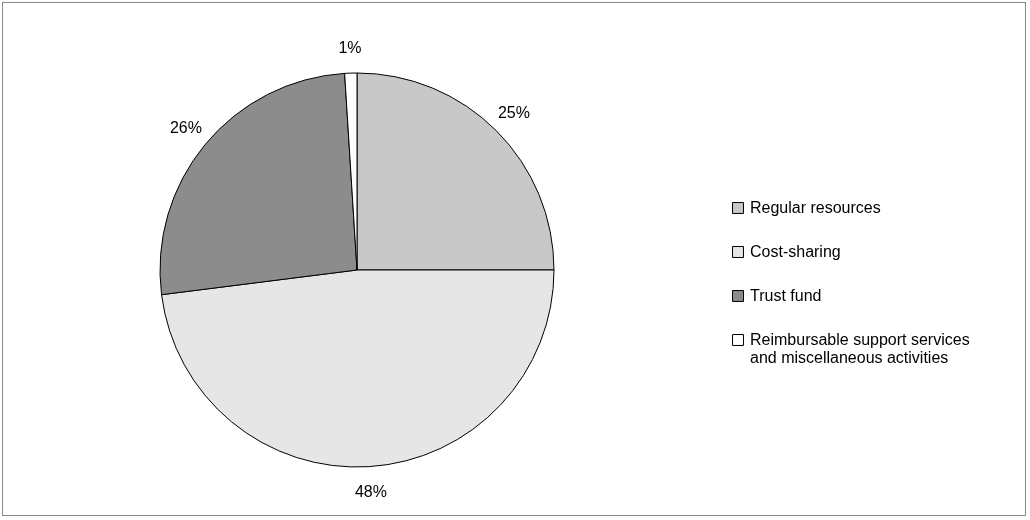 Image resolution: width=1030 pixels, height=520 pixels. What do you see at coordinates (370, 491) in the screenshot?
I see `data-label: 48%` at bounding box center [370, 491].